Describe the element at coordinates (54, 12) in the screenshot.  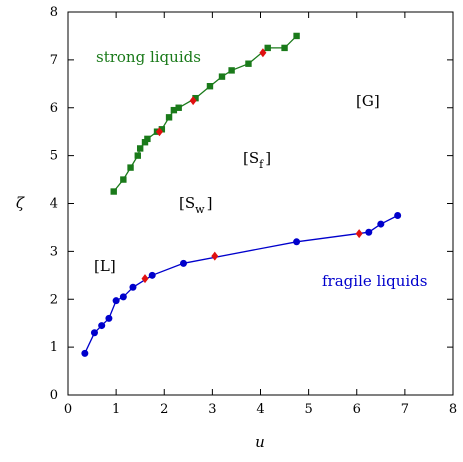
I see `y-tick-label: 8` at that location.